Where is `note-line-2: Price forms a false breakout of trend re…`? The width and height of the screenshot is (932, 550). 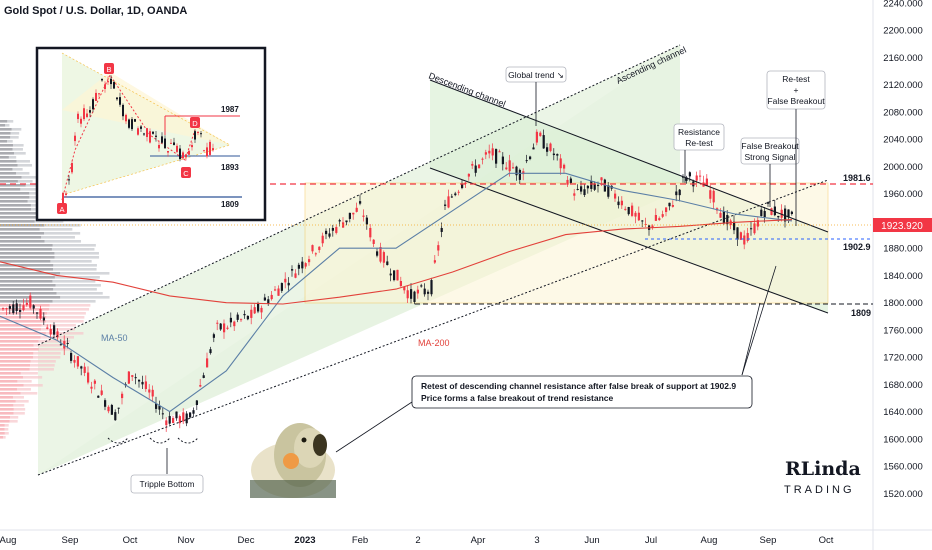
note-line-2: Price forms a false breakout of trend re… is located at coordinates (517, 398).